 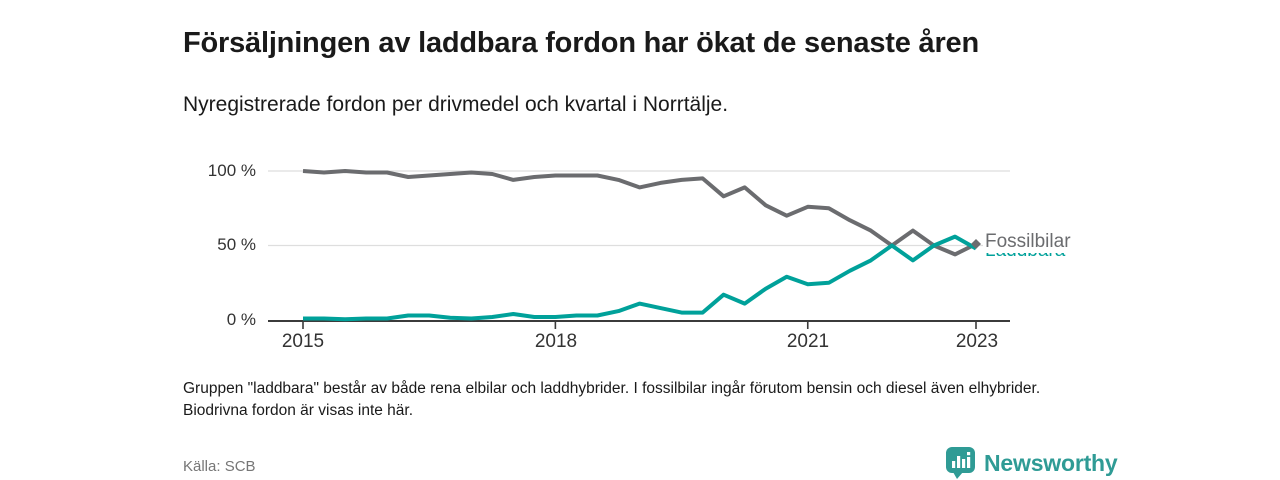 I want to click on line-end-marker, so click(x=976, y=244).